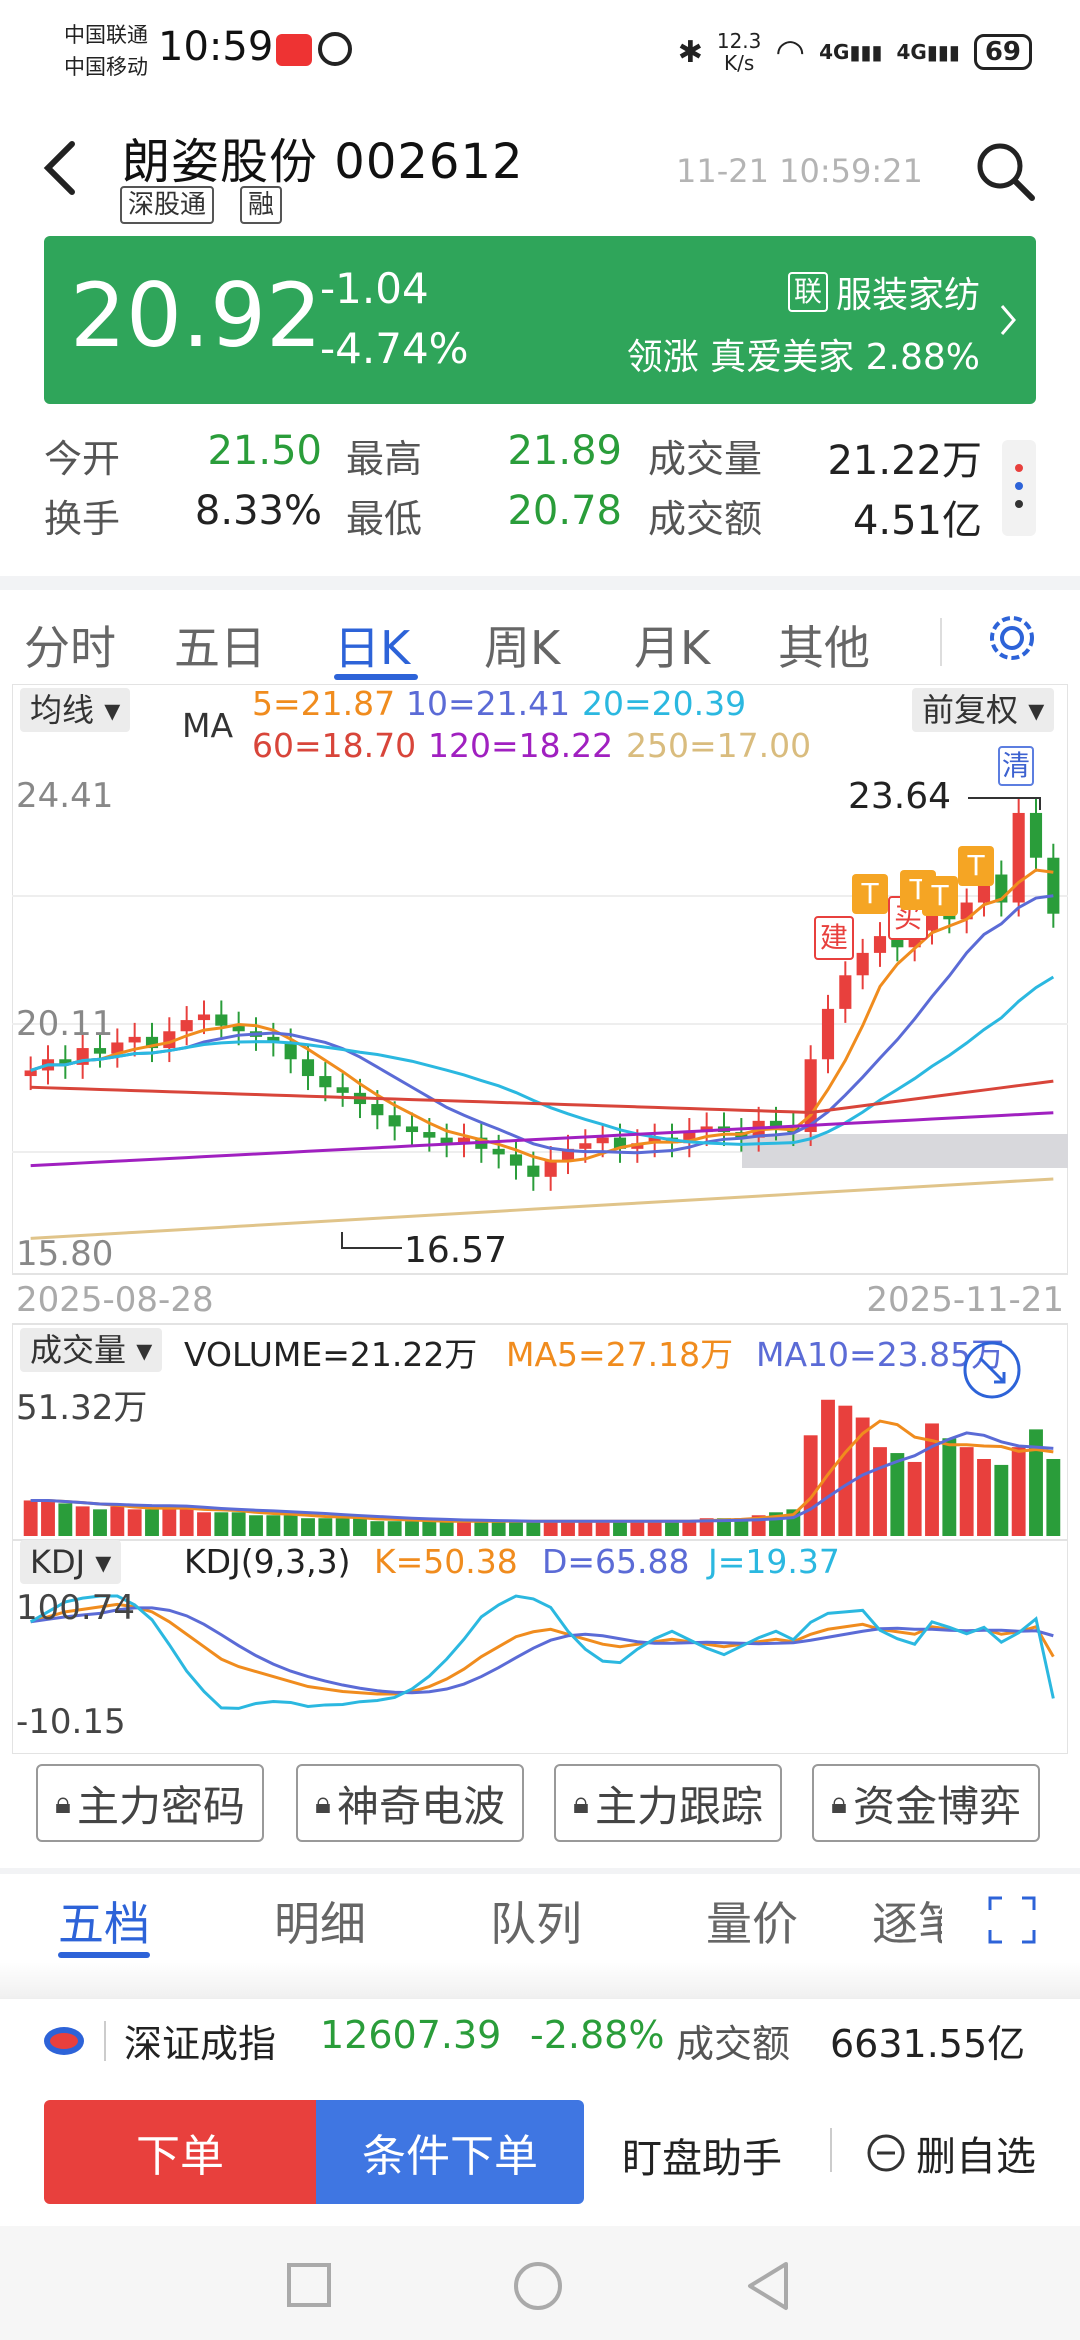 The image size is (1080, 2340). Describe the element at coordinates (200, 2044) in the screenshot. I see `index-name: 深证成指` at that location.